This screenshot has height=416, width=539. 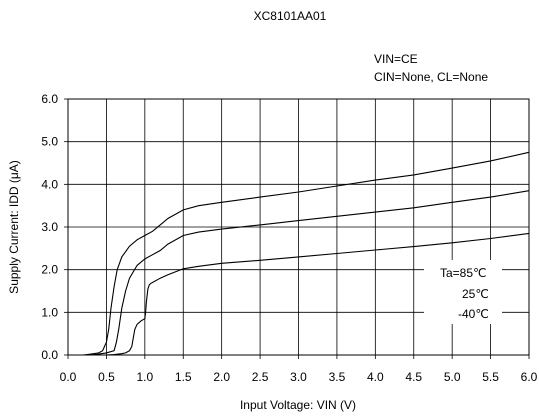 What do you see at coordinates (68, 377) in the screenshot?
I see `x-tick-label: 0.0` at bounding box center [68, 377].